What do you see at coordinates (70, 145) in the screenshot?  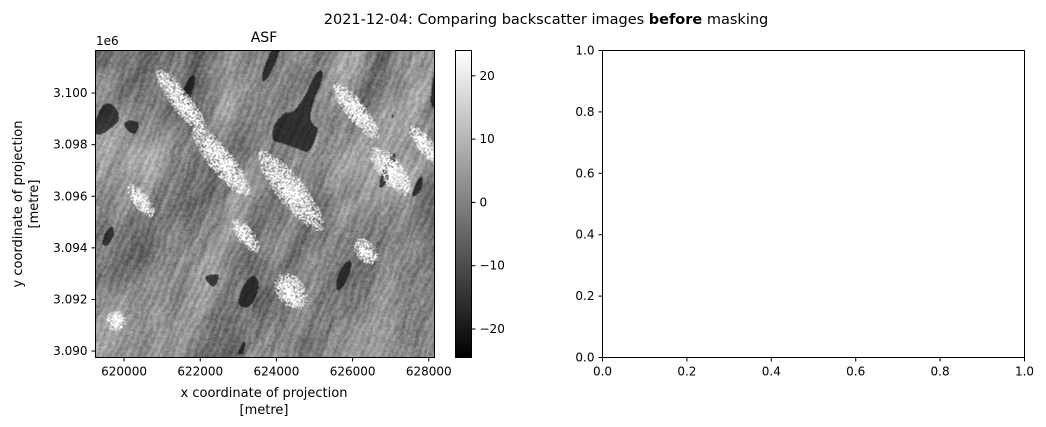 I see `asf-ytick-label: 3.098` at bounding box center [70, 145].